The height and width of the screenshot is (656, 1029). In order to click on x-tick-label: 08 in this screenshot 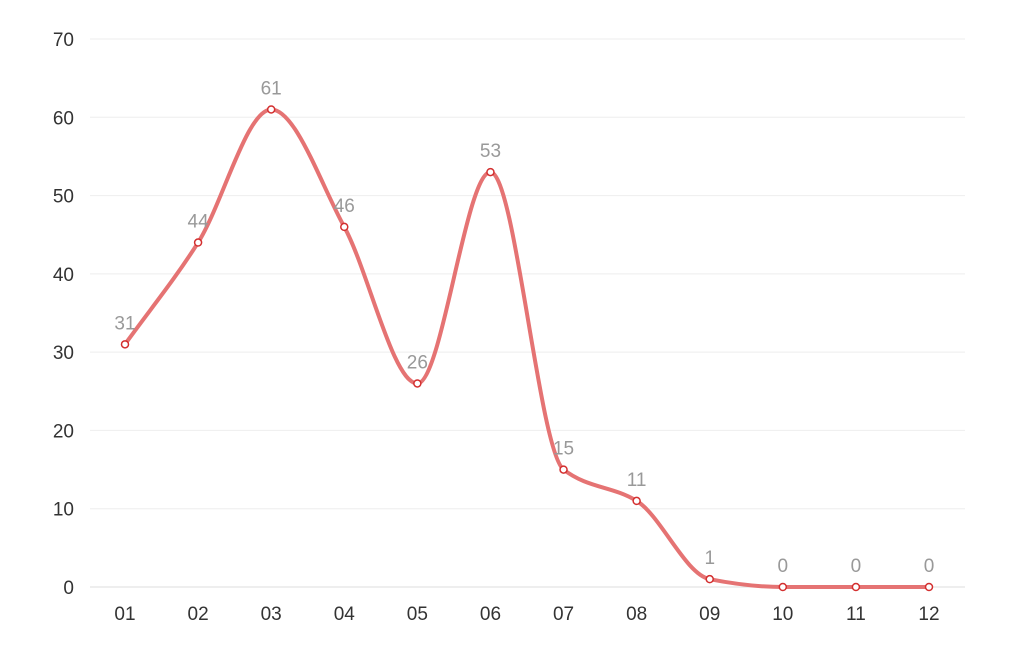, I will do `click(636, 614)`.